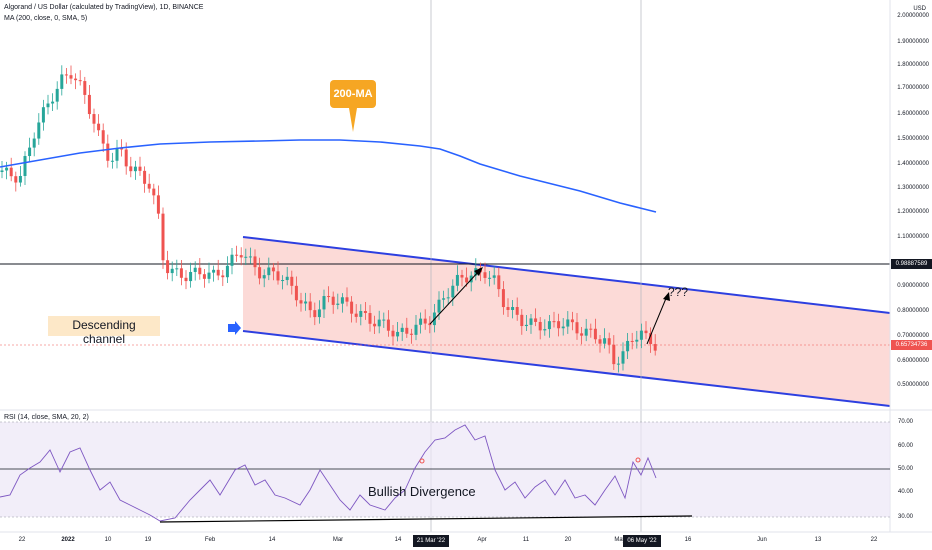 This screenshot has width=932, height=550. I want to click on ma-callout-text: 200-MA, so click(353, 94).